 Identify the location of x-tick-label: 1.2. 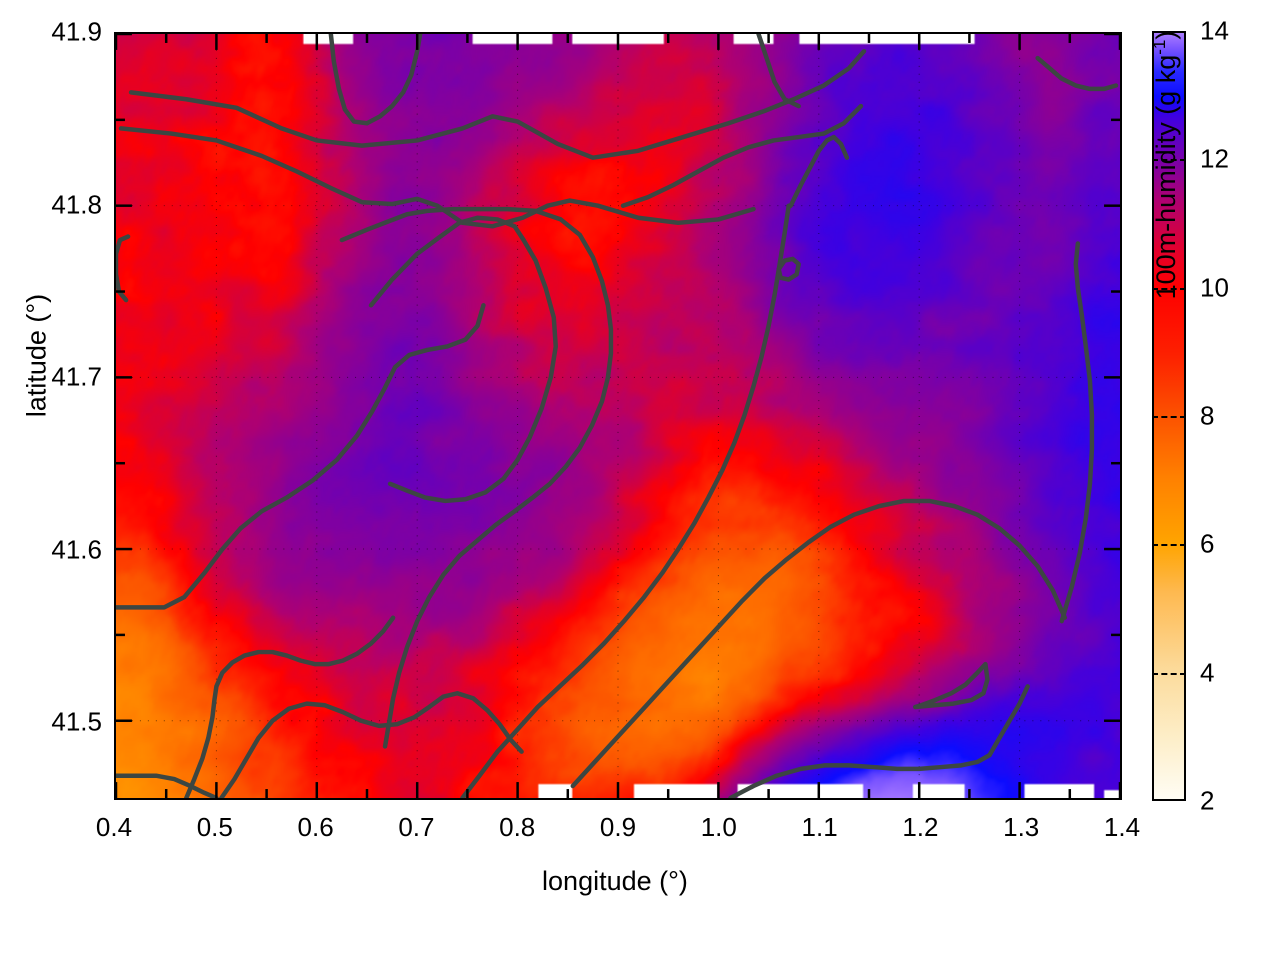
(920, 827).